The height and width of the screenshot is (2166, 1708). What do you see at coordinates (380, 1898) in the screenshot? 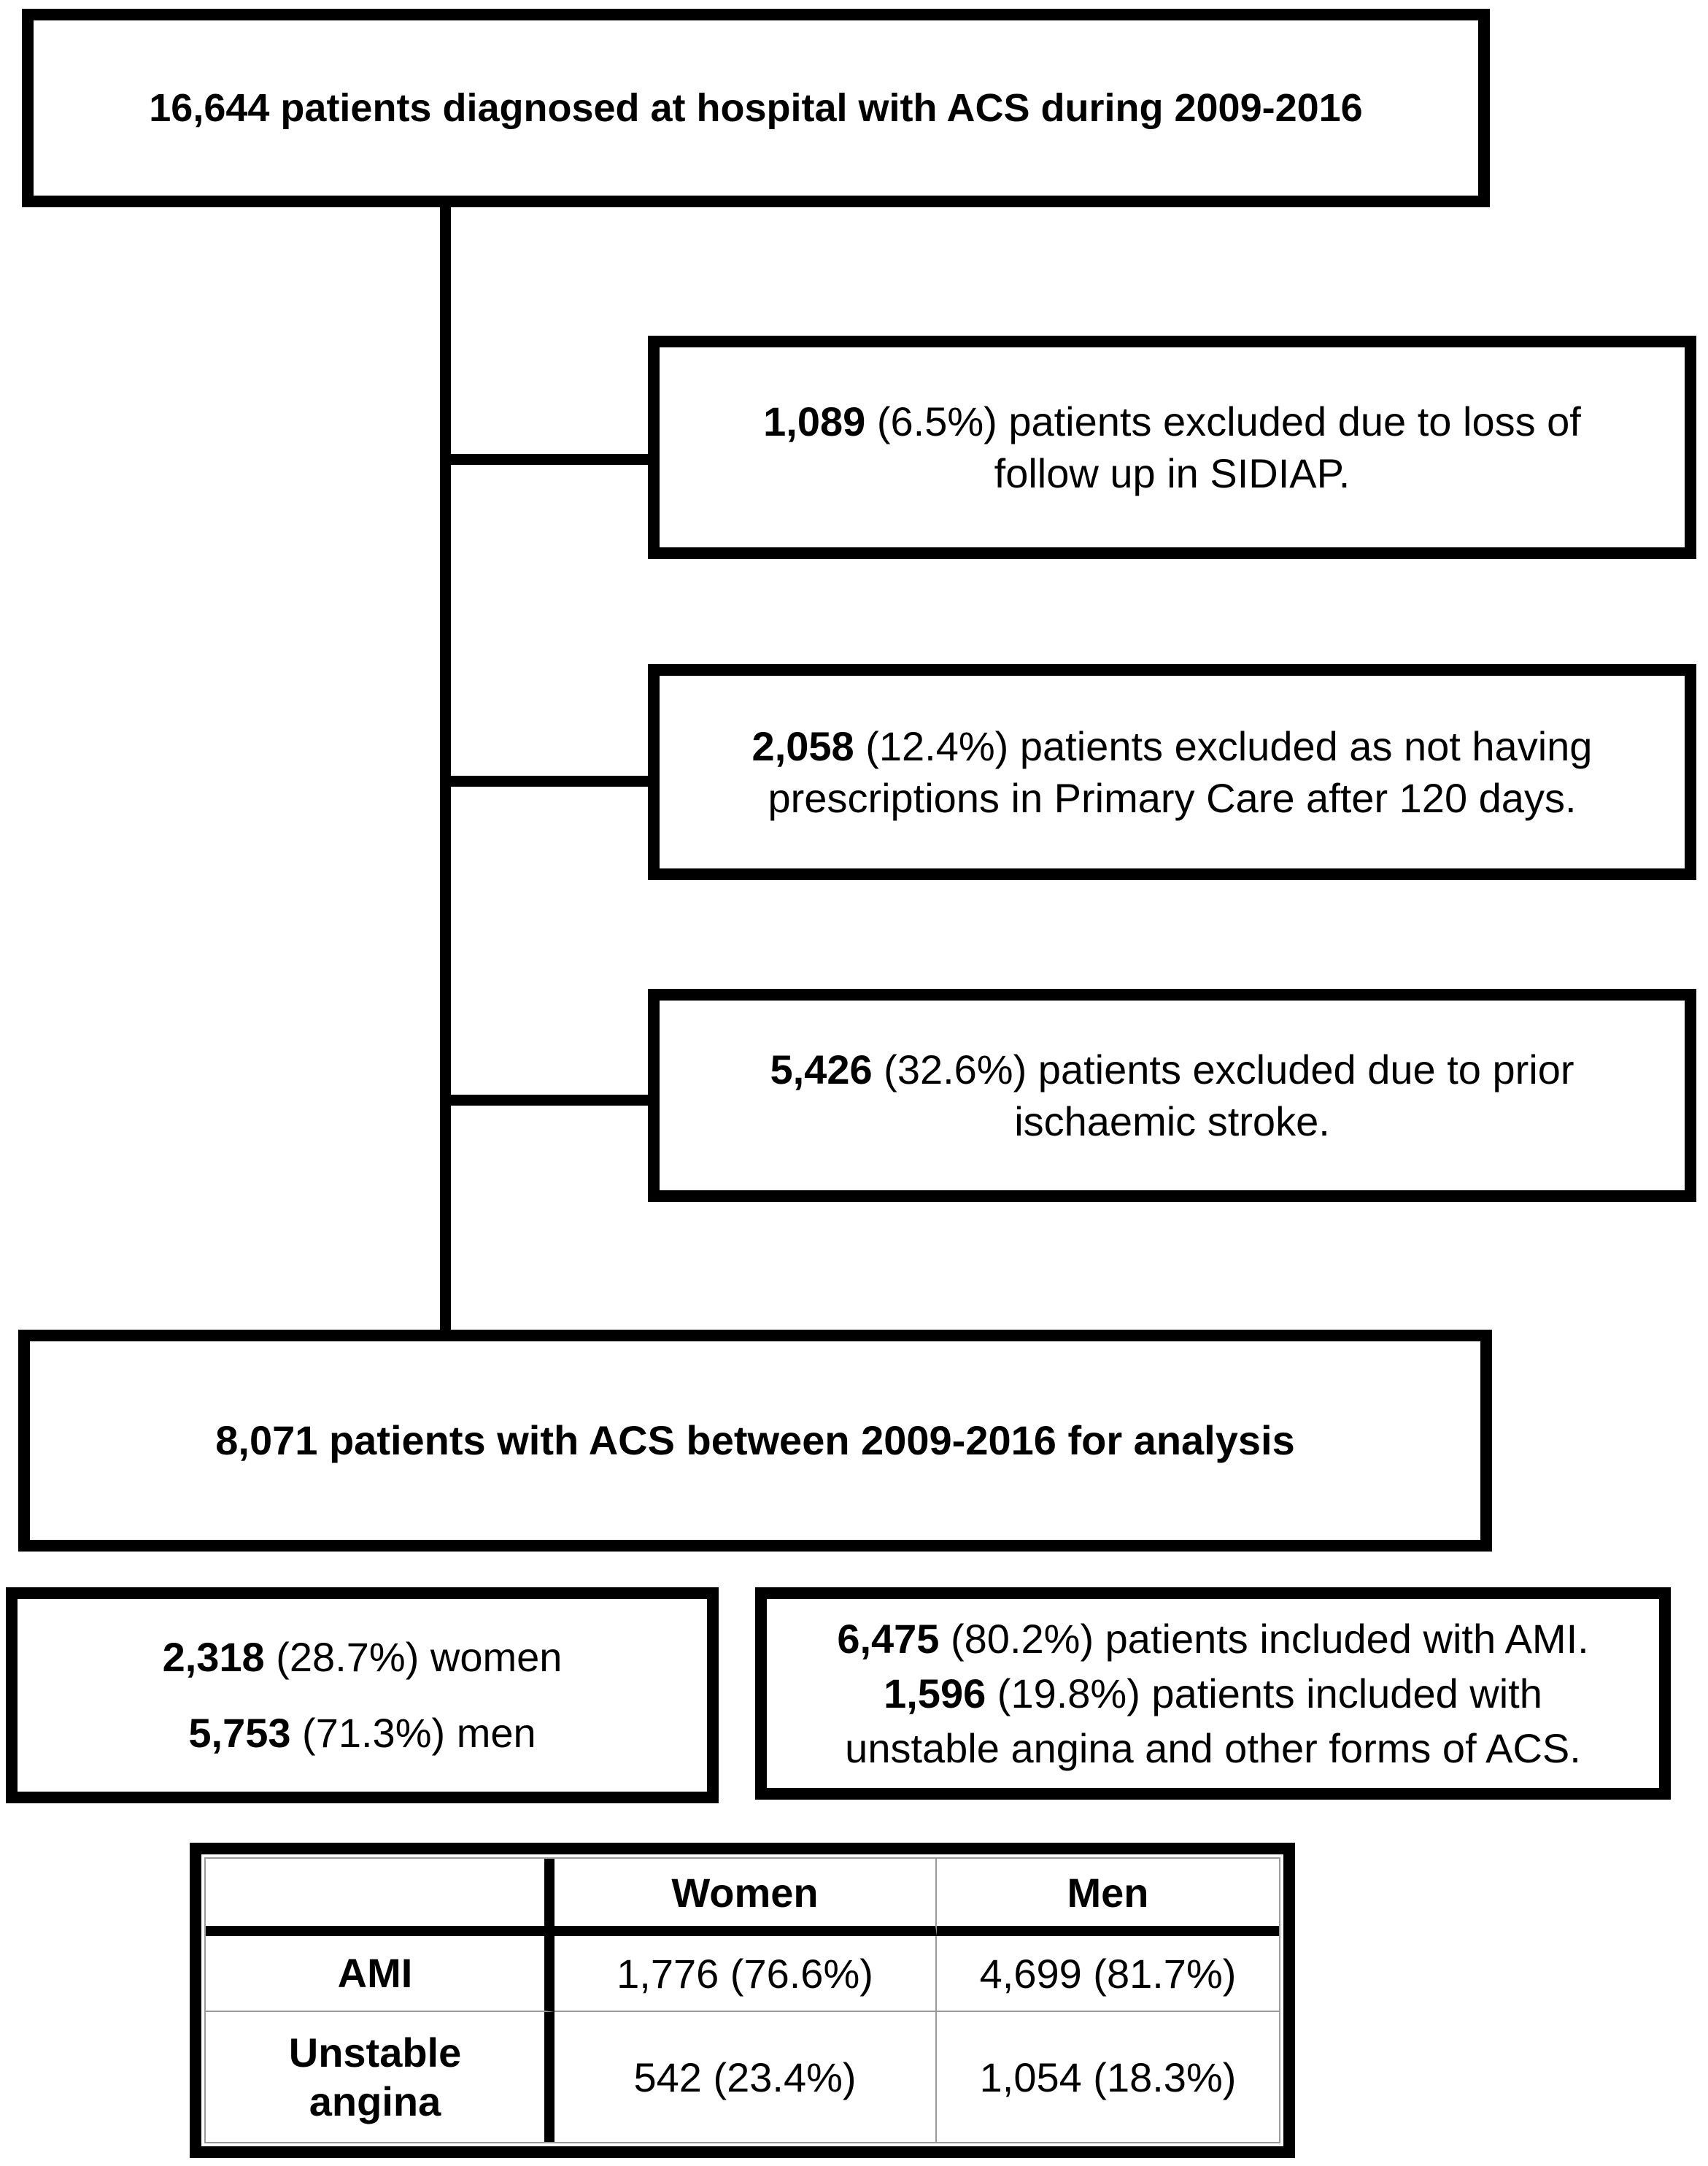
I see `table-header-empty` at bounding box center [380, 1898].